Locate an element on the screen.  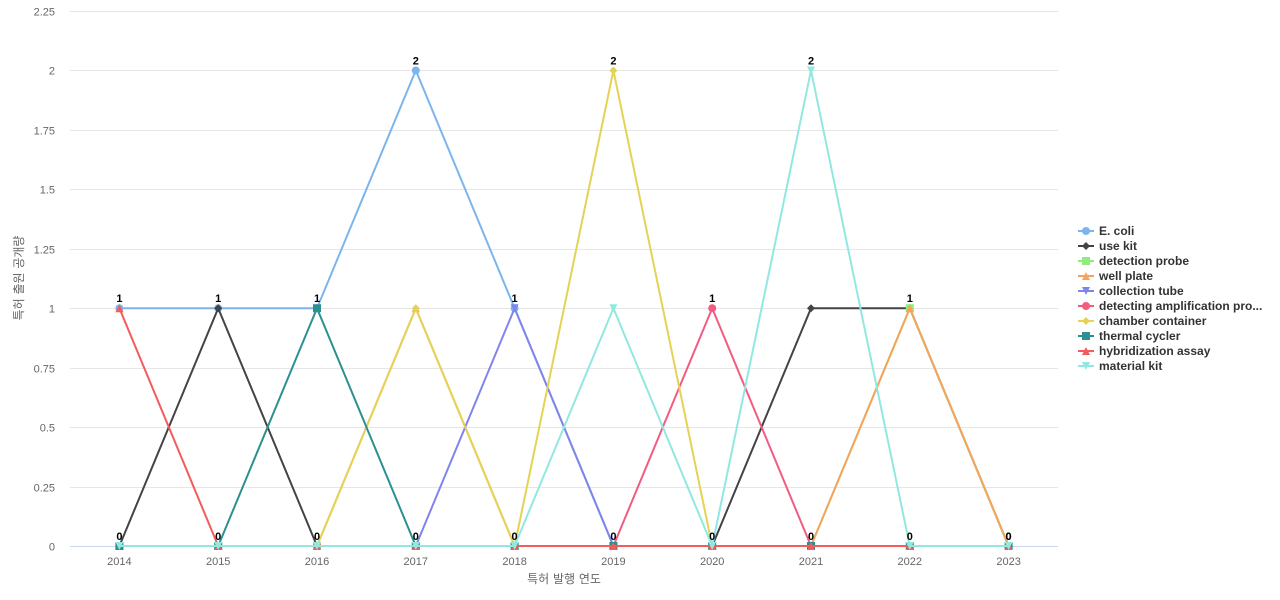
legend-item: E. coli is located at coordinates (1106, 231).